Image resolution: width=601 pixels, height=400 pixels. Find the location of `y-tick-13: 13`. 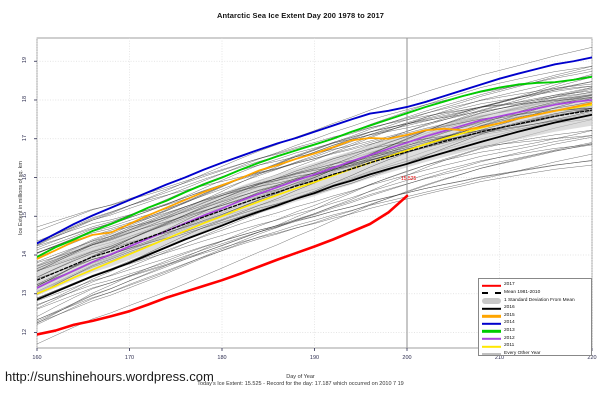

y-tick-13: 13 is located at coordinates (25, 292).